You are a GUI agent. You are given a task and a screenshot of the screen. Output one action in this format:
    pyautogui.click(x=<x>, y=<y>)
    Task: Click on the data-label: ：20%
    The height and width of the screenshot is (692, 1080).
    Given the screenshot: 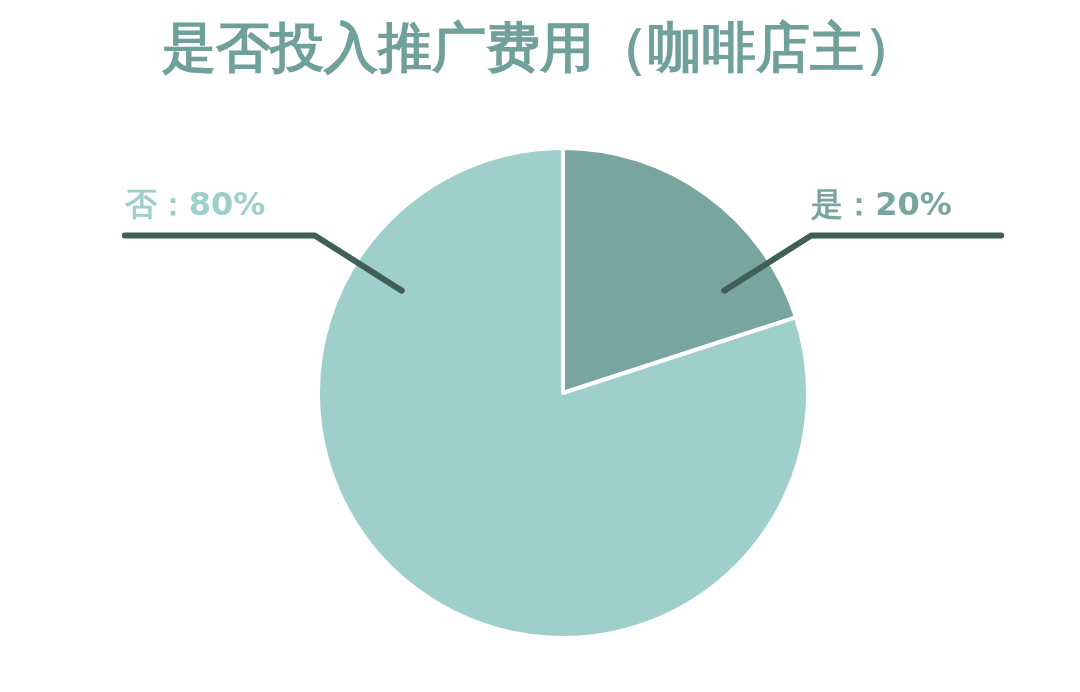 What is the action you would take?
    pyautogui.click(x=897, y=204)
    